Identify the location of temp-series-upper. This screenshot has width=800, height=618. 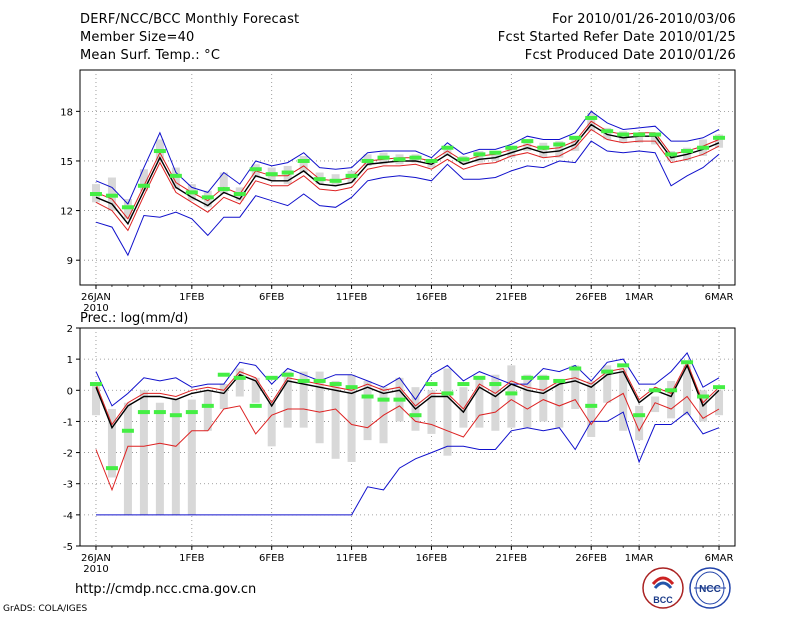
(407, 170).